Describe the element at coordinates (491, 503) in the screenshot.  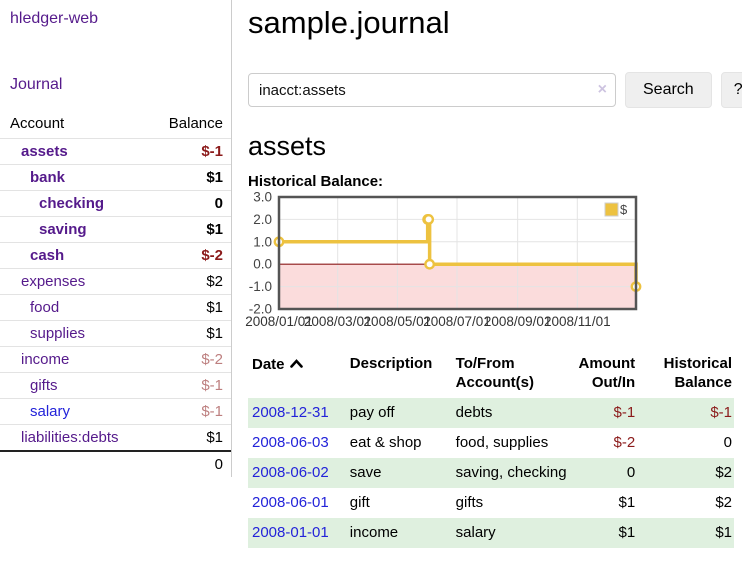
I see `transaction-row: 2008-06-01 gift gifts $1 $2` at that location.